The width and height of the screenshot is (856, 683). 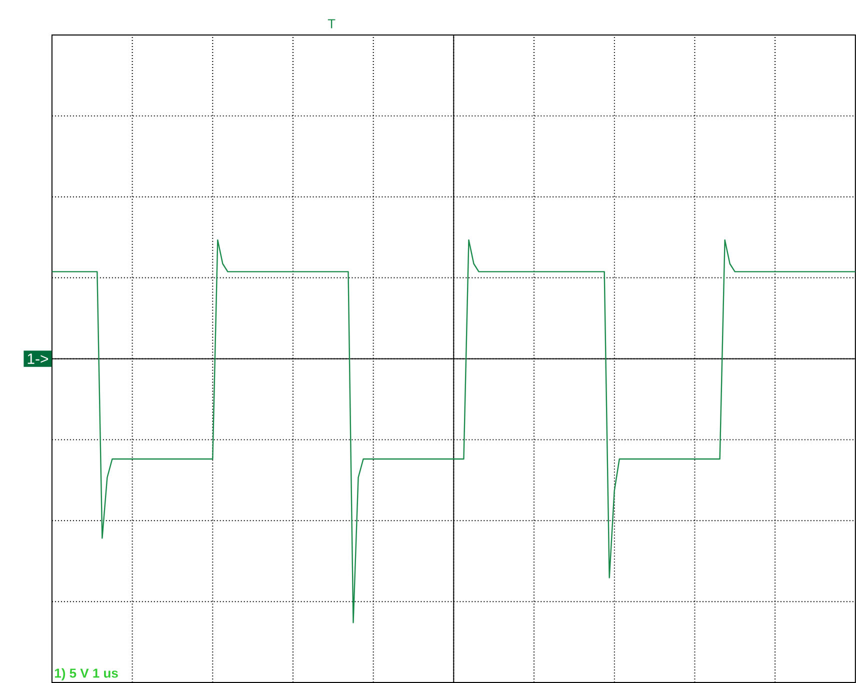 What do you see at coordinates (38, 359) in the screenshot?
I see `text: 1->` at bounding box center [38, 359].